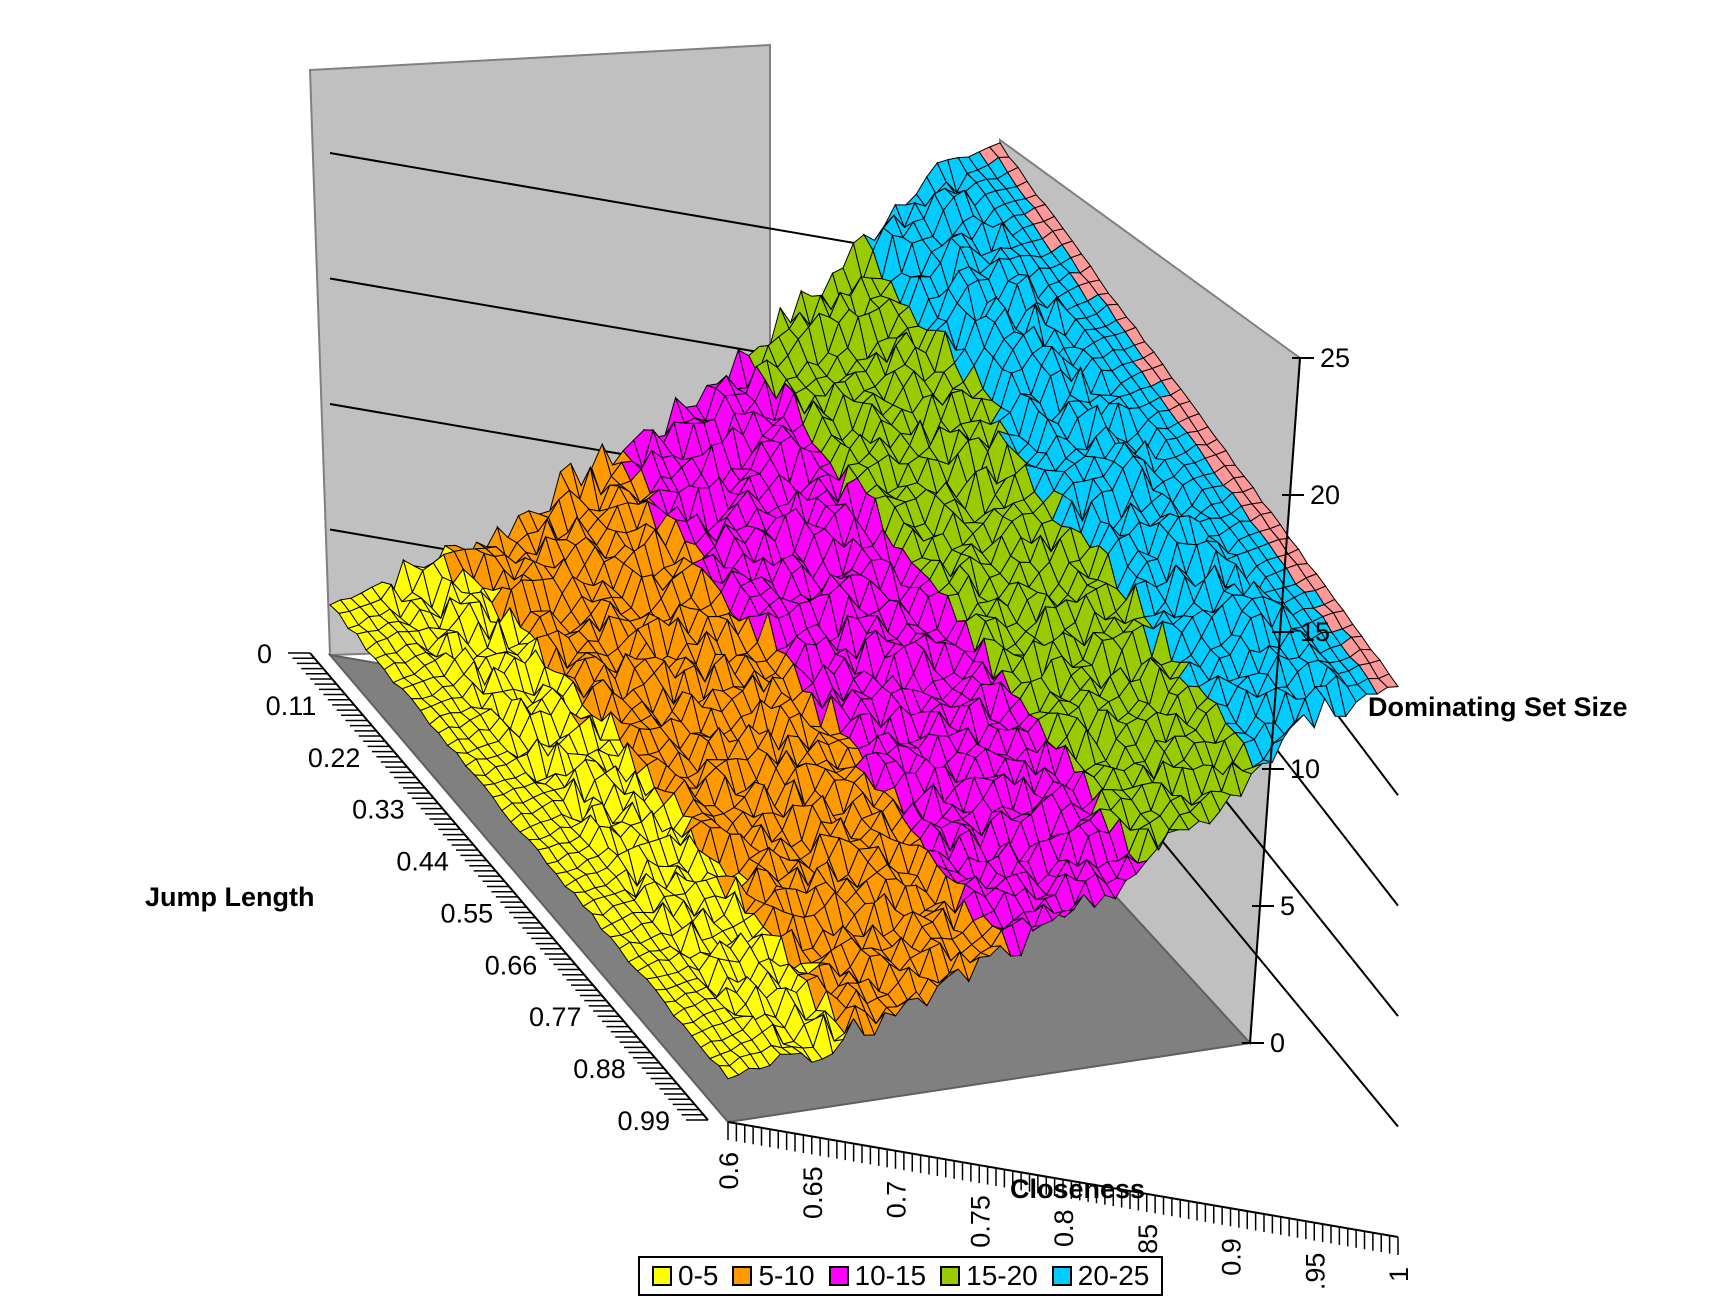  Describe the element at coordinates (555, 1017) in the screenshot. I see `jump-tick-label: 0.77` at that location.